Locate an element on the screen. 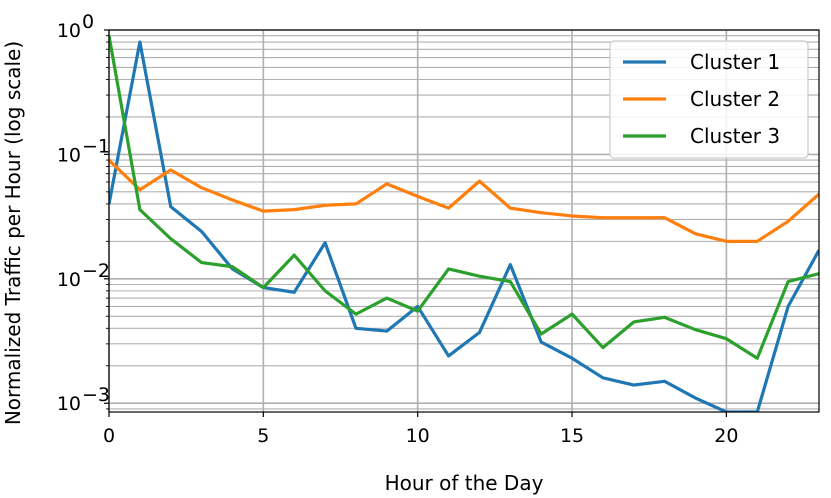 This screenshot has width=831, height=498. x-tick-label: 0 is located at coordinates (109, 436).